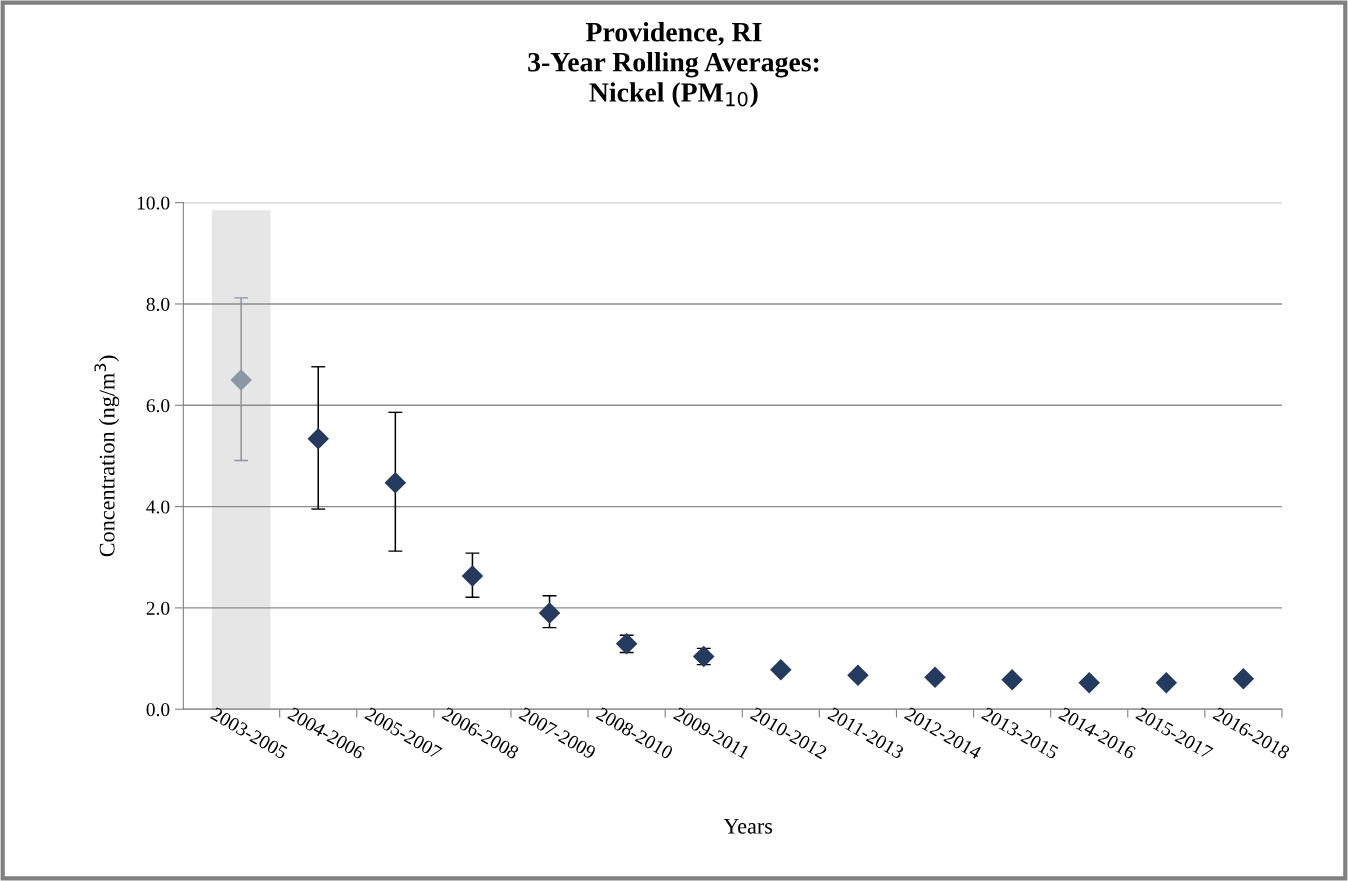 The image size is (1348, 881). Describe the element at coordinates (158, 710) in the screenshot. I see `y-tick-label: 0.0` at that location.